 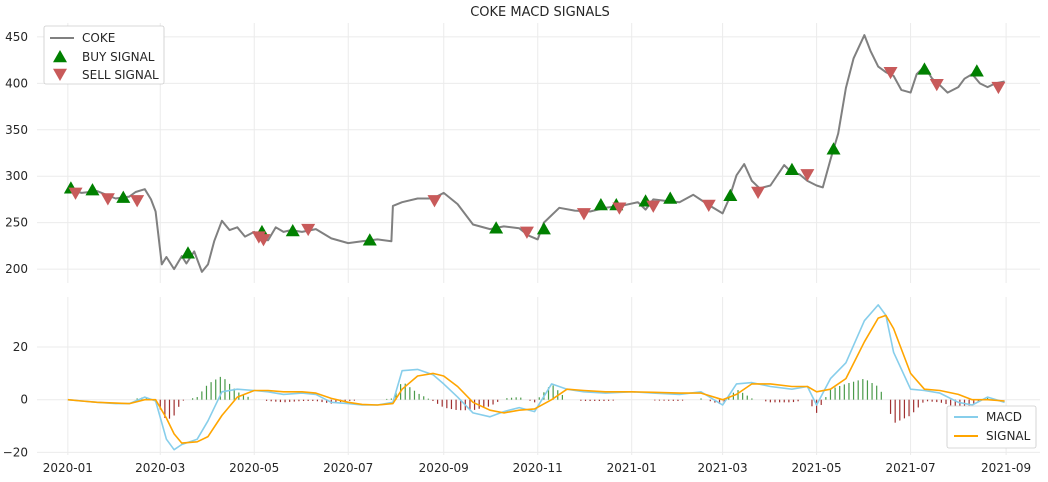 What do you see at coordinates (254, 468) in the screenshot?
I see `x-tick-label: 2020-05` at bounding box center [254, 468].